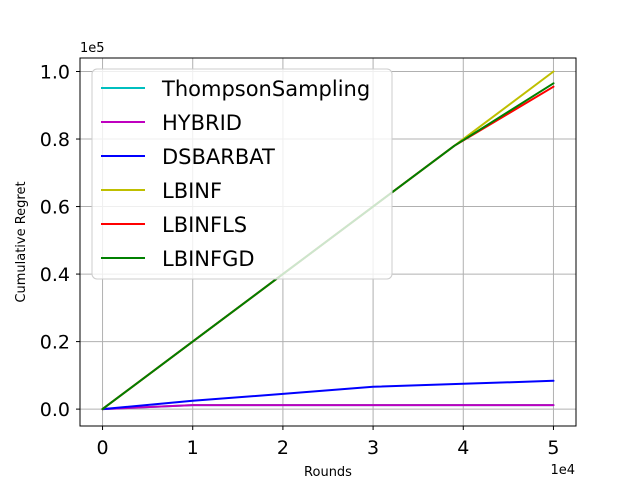 The height and width of the screenshot is (480, 640). Describe the element at coordinates (55, 343) in the screenshot. I see `y-tick-label: 0.2` at that location.